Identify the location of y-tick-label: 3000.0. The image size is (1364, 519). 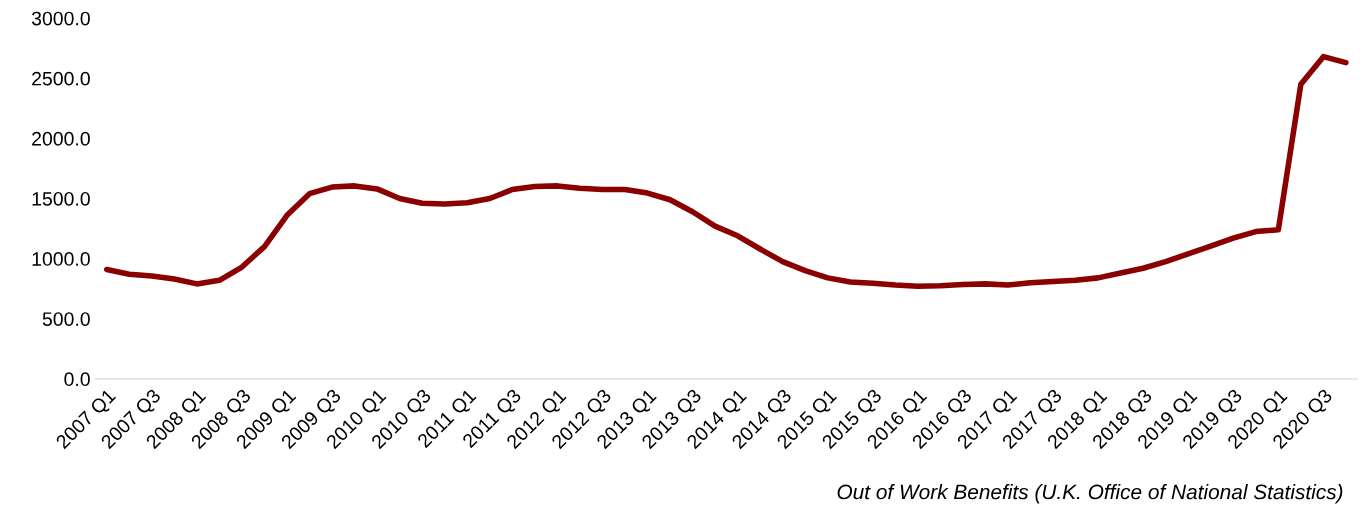
(60, 18).